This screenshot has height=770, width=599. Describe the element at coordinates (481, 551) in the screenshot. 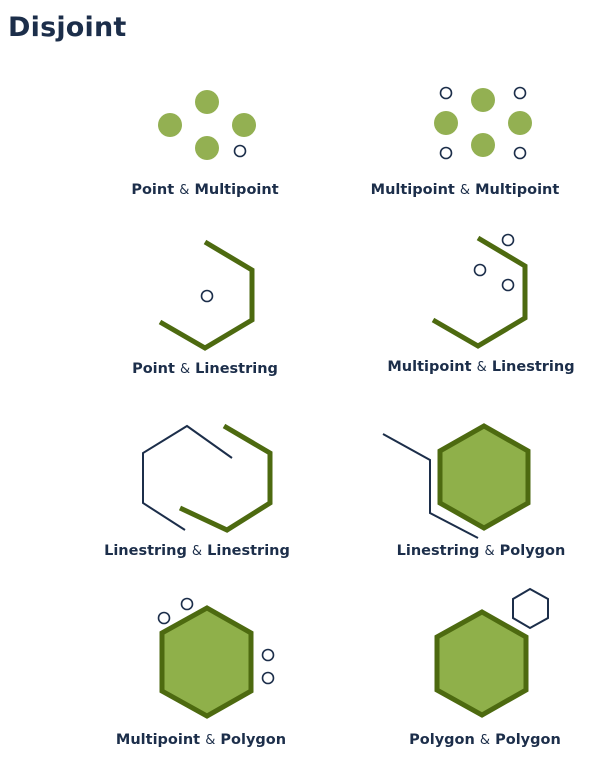

I see `caption: Linestring & Polygon` at that location.